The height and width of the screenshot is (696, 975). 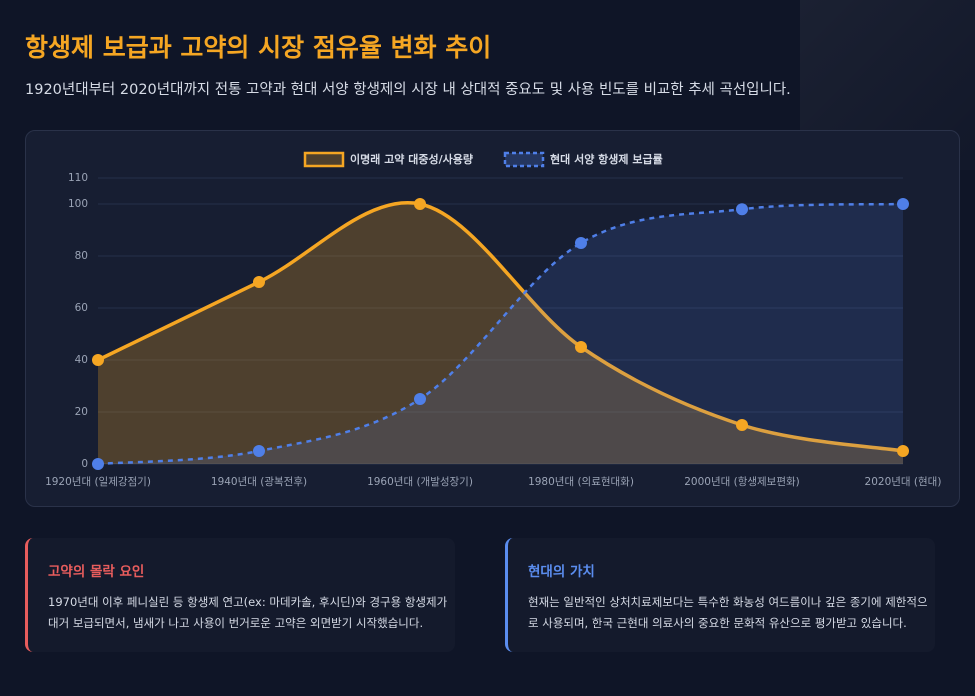 What do you see at coordinates (606, 159) in the screenshot?
I see `legend-label: 현대 서양 항생제 보급률` at bounding box center [606, 159].